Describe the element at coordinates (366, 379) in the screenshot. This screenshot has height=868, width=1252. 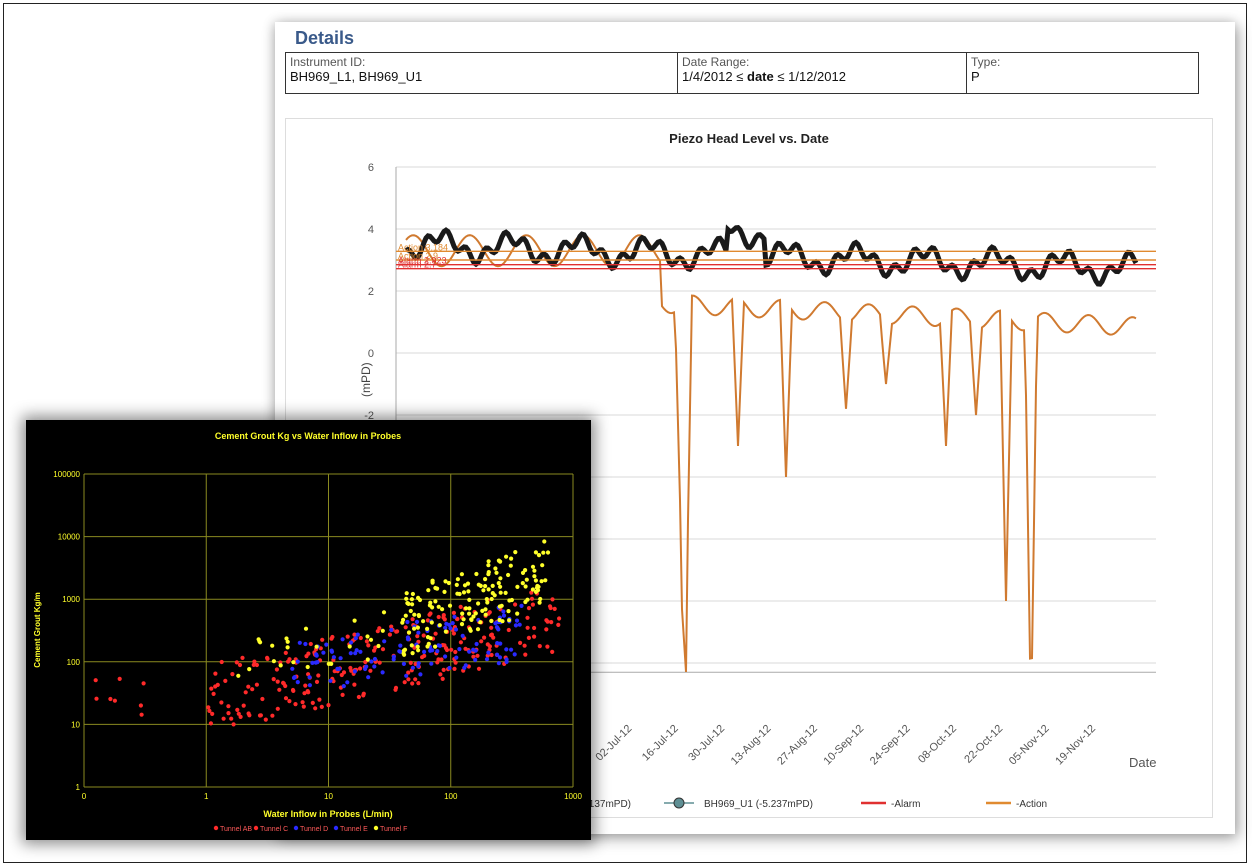
I see `y-axis-label: (mPD)` at that location.